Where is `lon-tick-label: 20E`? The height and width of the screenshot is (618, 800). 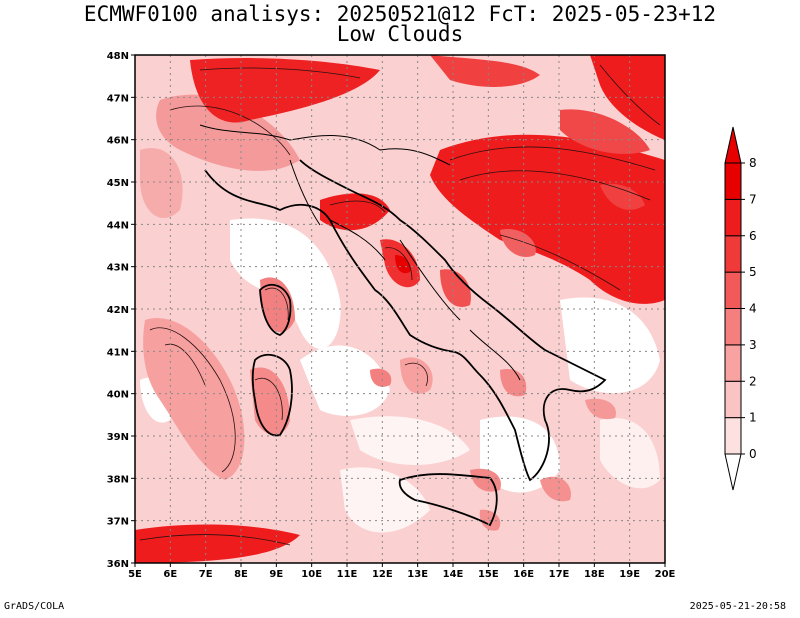
lon-tick-label: 20E is located at coordinates (665, 574).